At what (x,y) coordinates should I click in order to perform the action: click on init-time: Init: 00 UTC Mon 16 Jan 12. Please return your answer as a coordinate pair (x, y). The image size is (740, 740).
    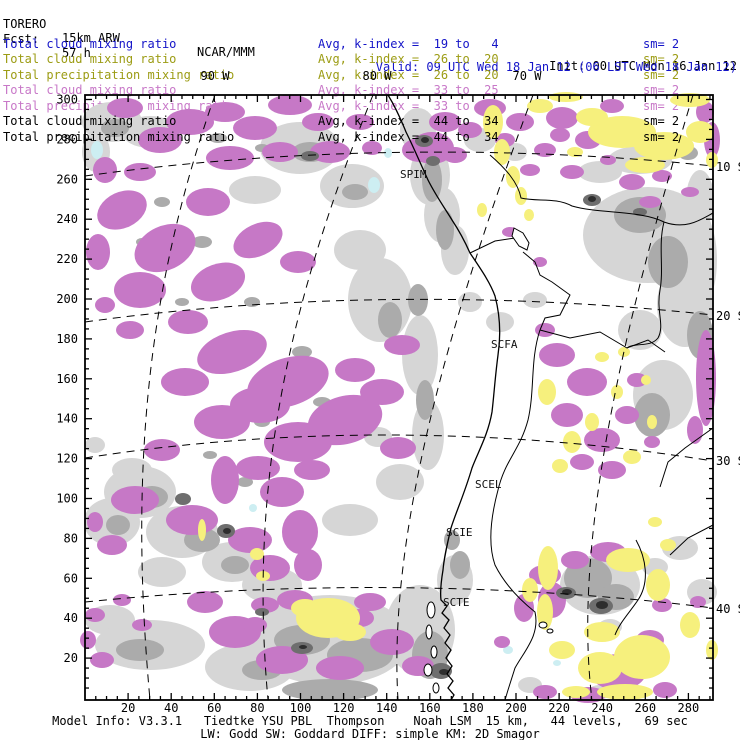
    Looking at the image, I should click on (643, 66).